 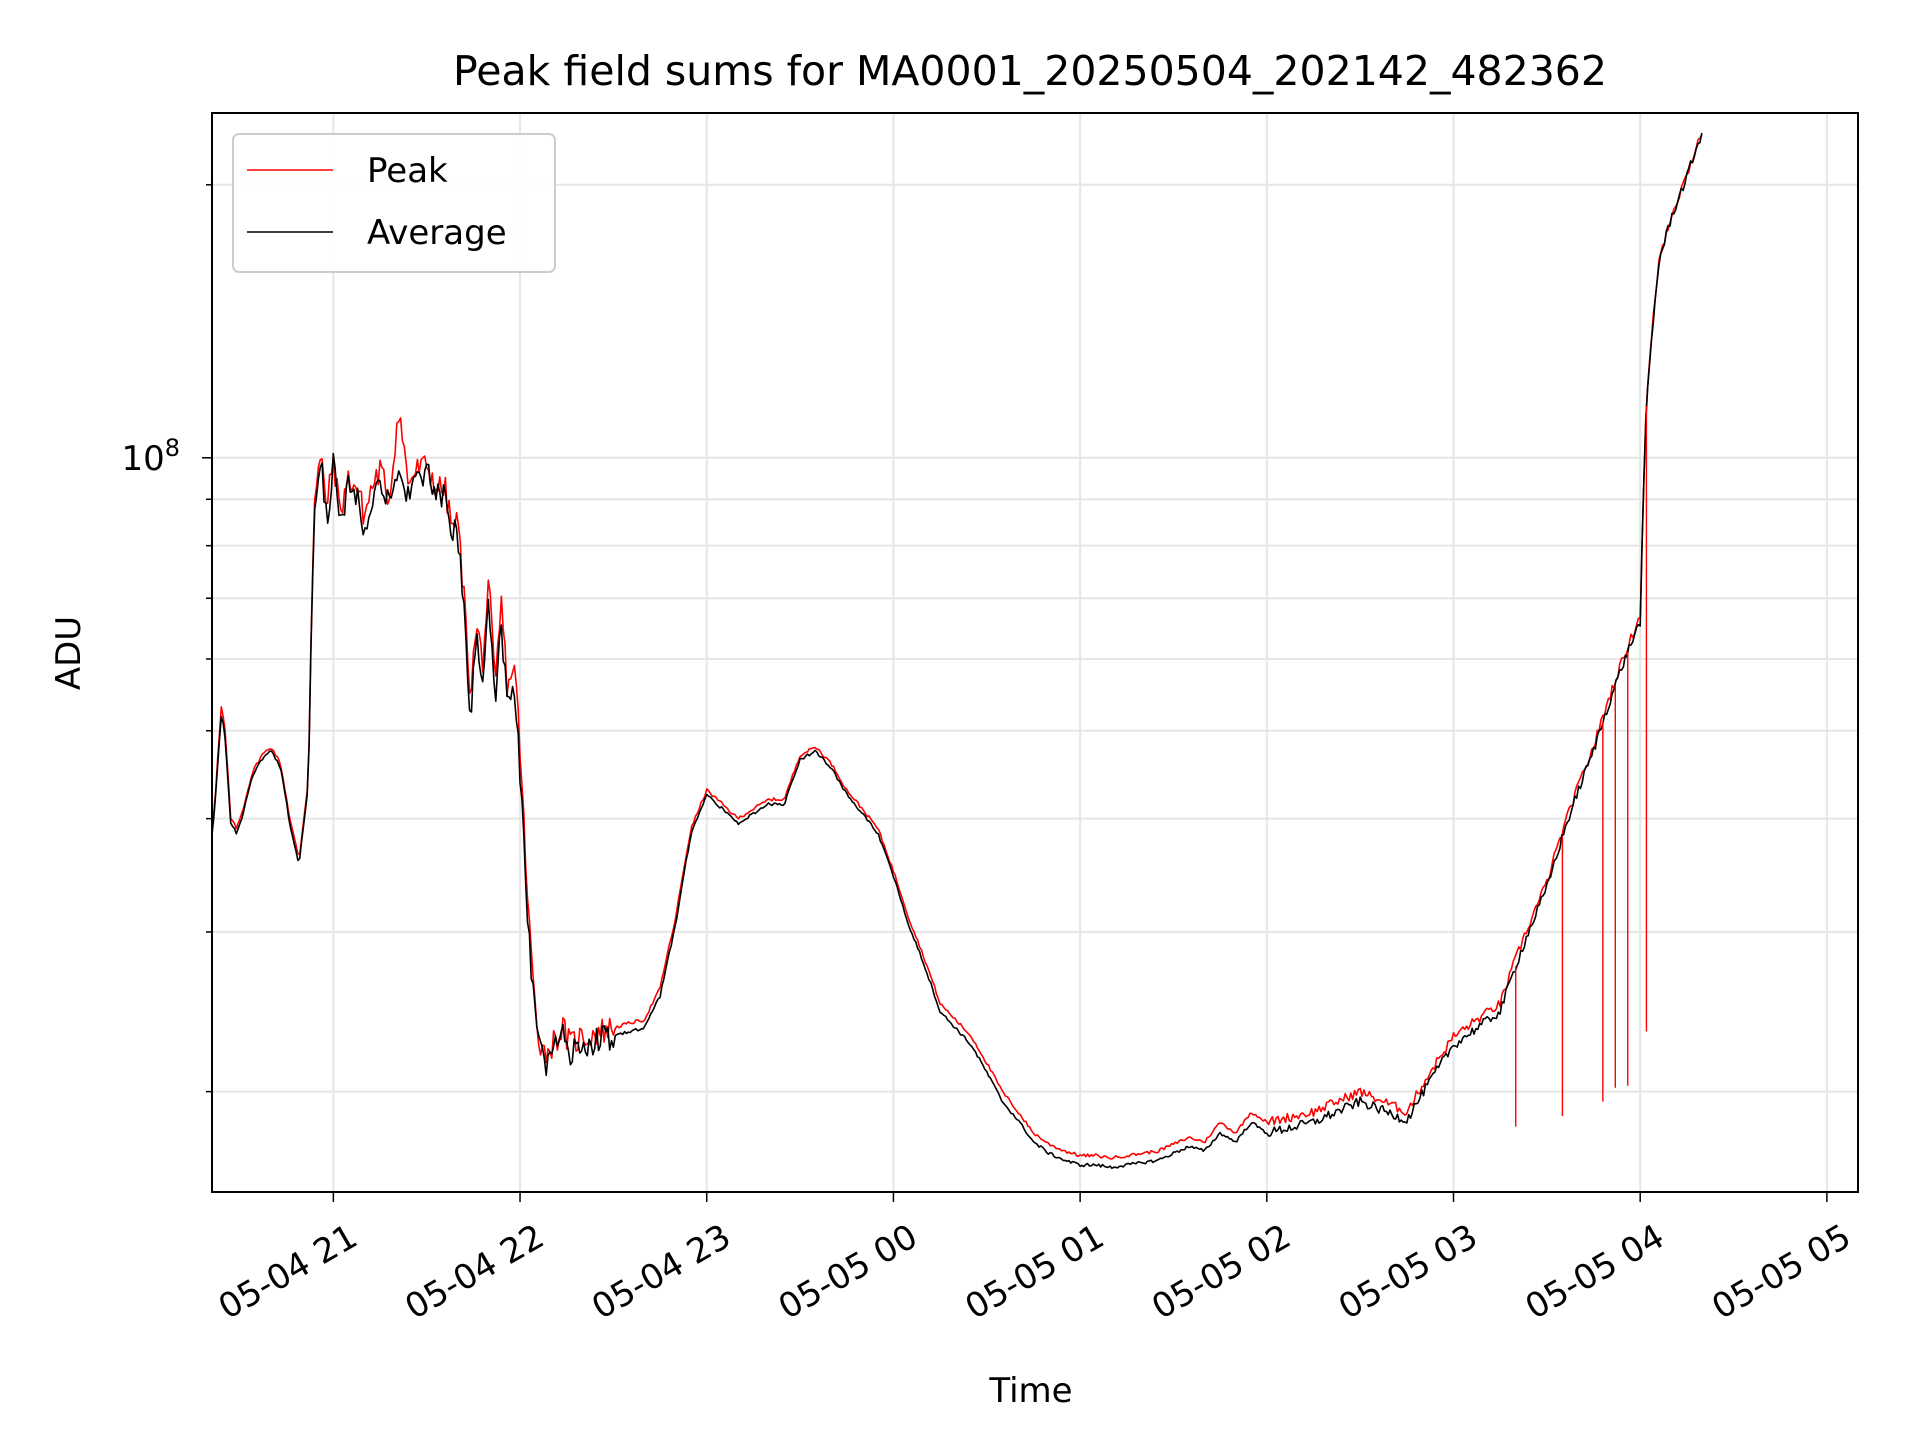 What do you see at coordinates (407, 171) in the screenshot?
I see `legend-peak-label: Peak` at bounding box center [407, 171].